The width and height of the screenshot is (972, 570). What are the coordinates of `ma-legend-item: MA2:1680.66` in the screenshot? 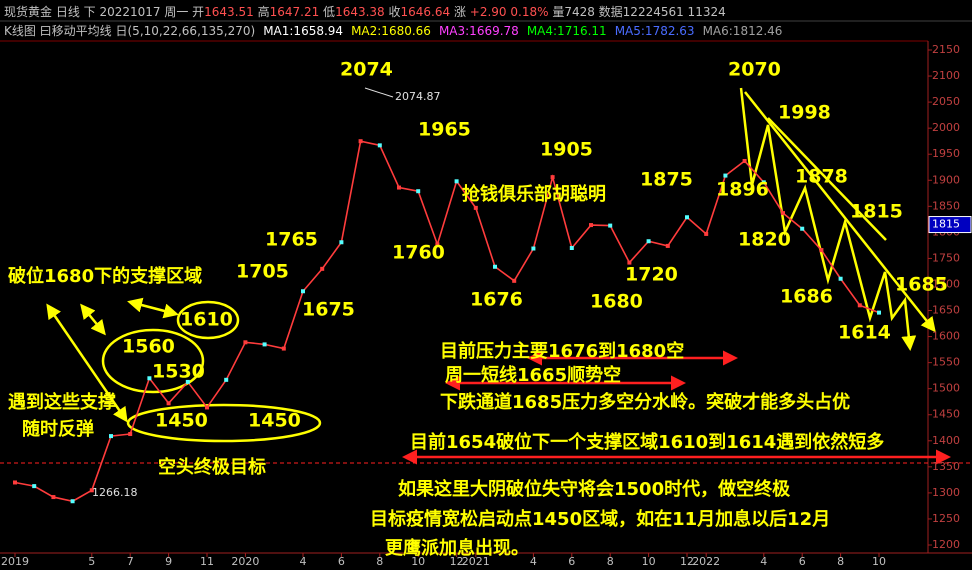 It's located at (391, 31).